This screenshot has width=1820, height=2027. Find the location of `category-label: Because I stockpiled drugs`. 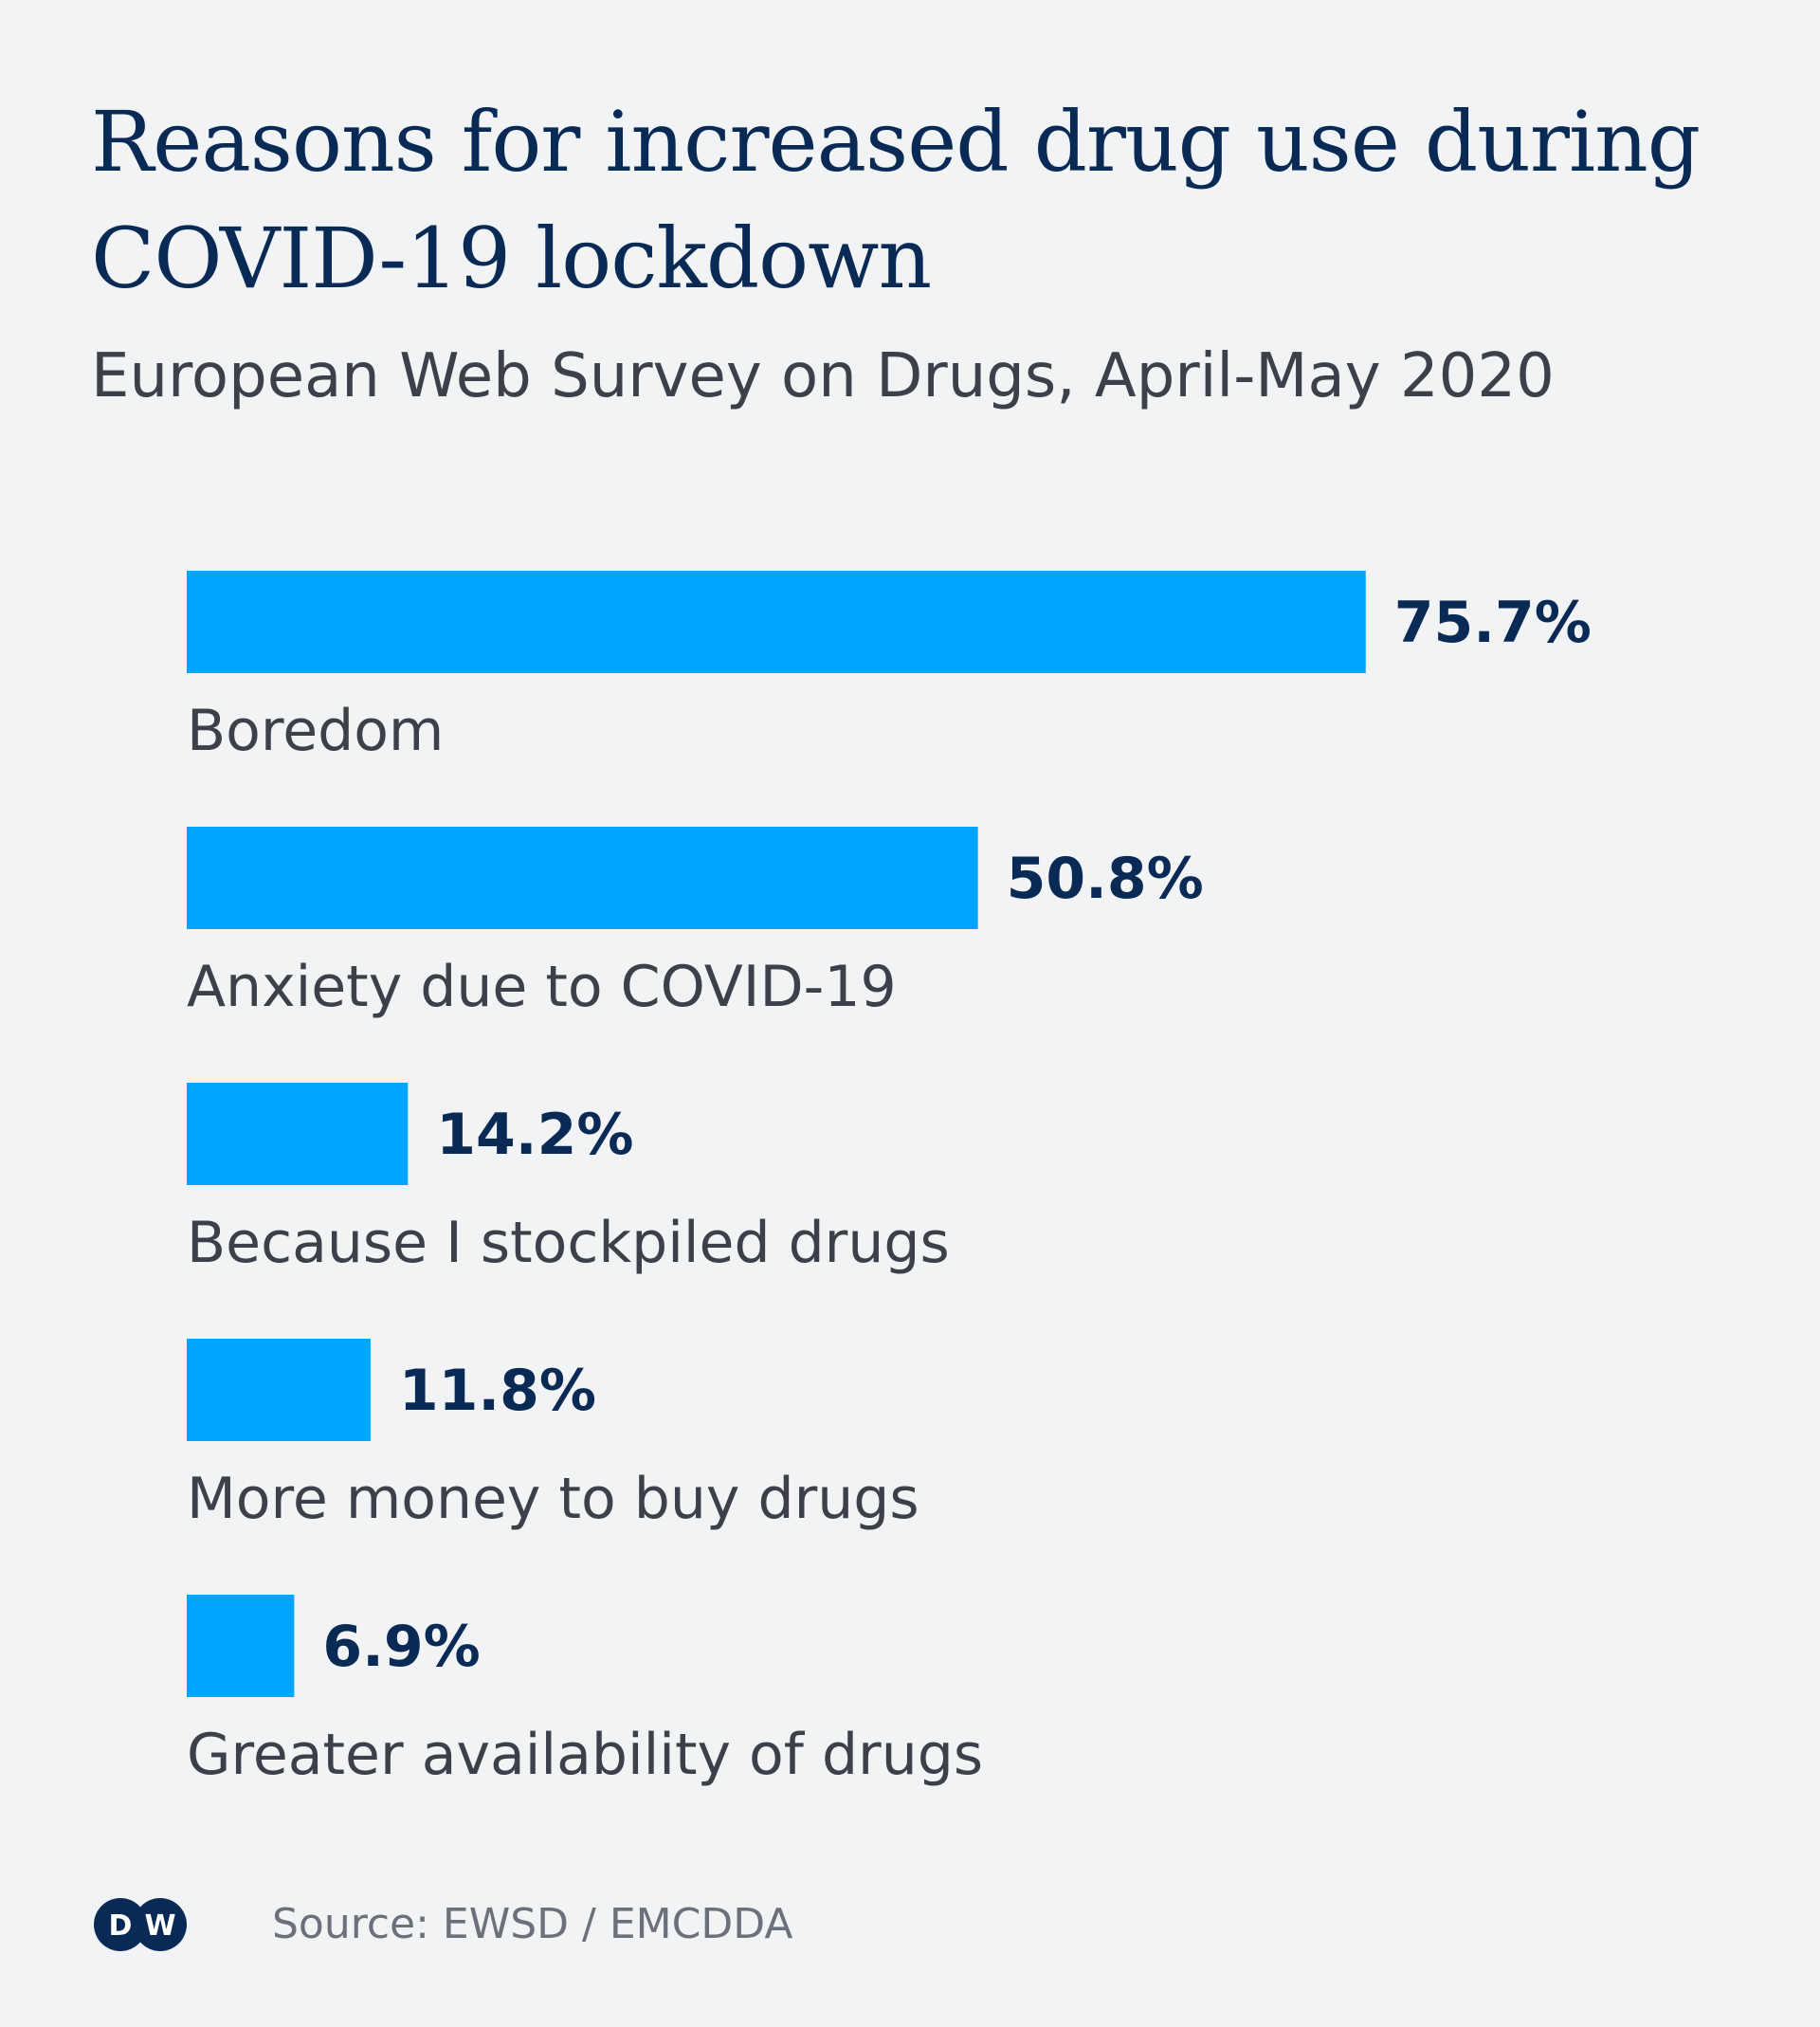

category-label: Because I stockpiled drugs is located at coordinates (568, 1243).